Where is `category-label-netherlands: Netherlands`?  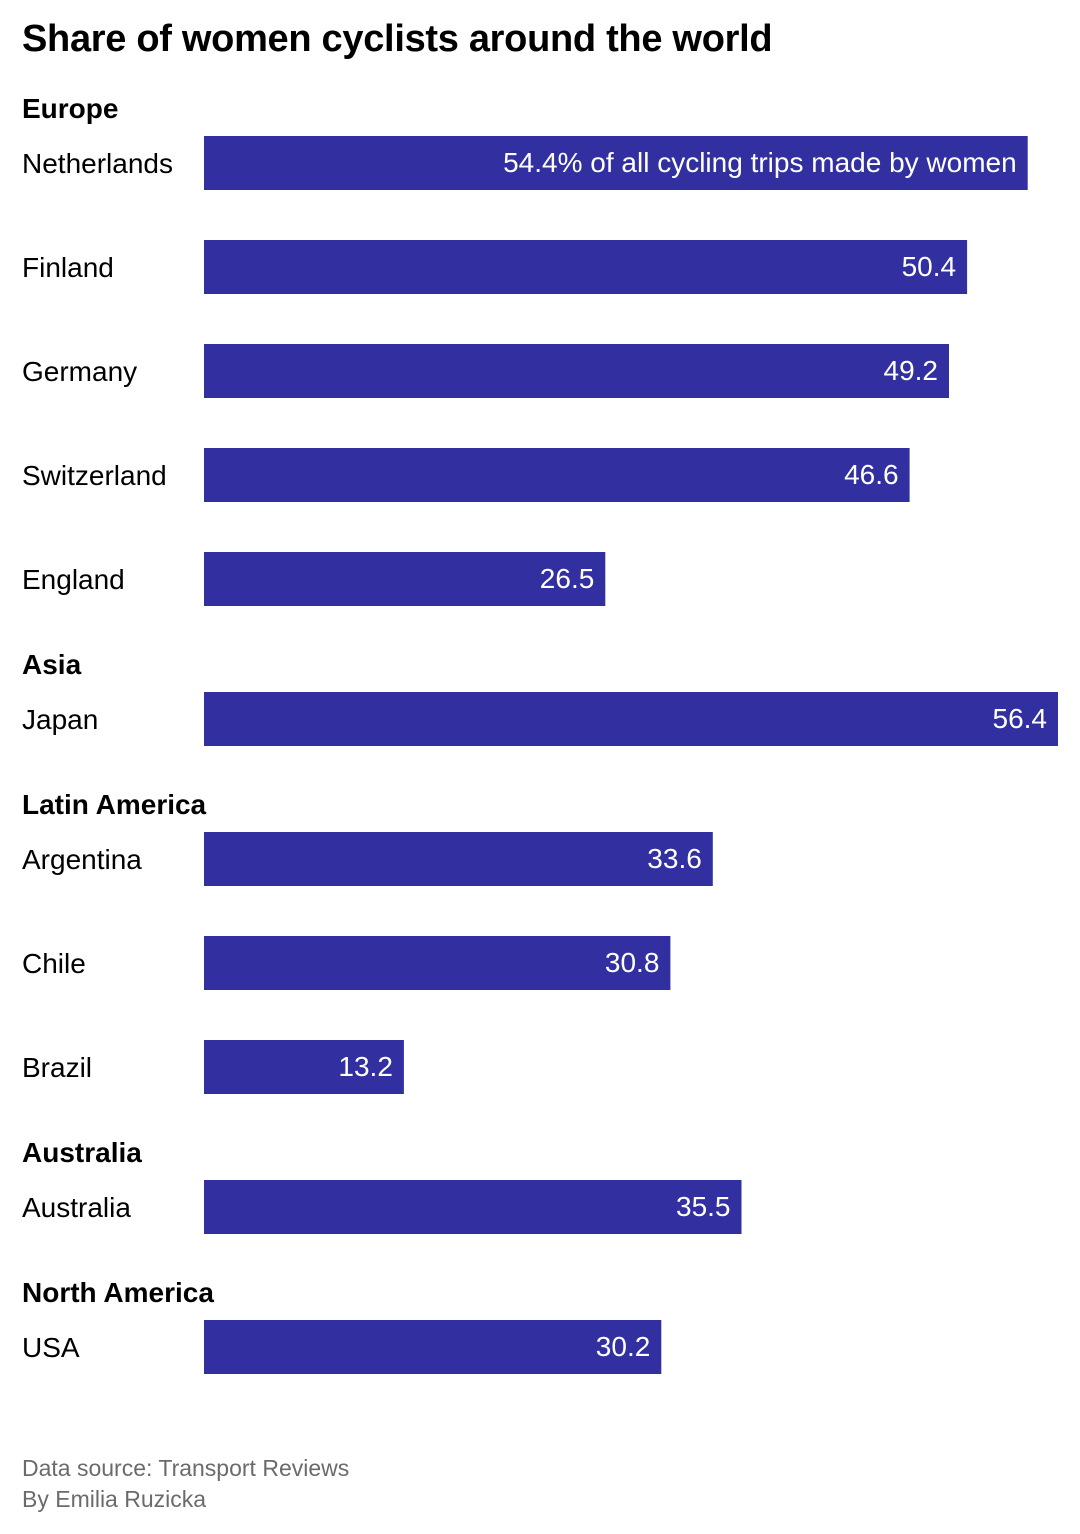 category-label-netherlands: Netherlands is located at coordinates (97, 163).